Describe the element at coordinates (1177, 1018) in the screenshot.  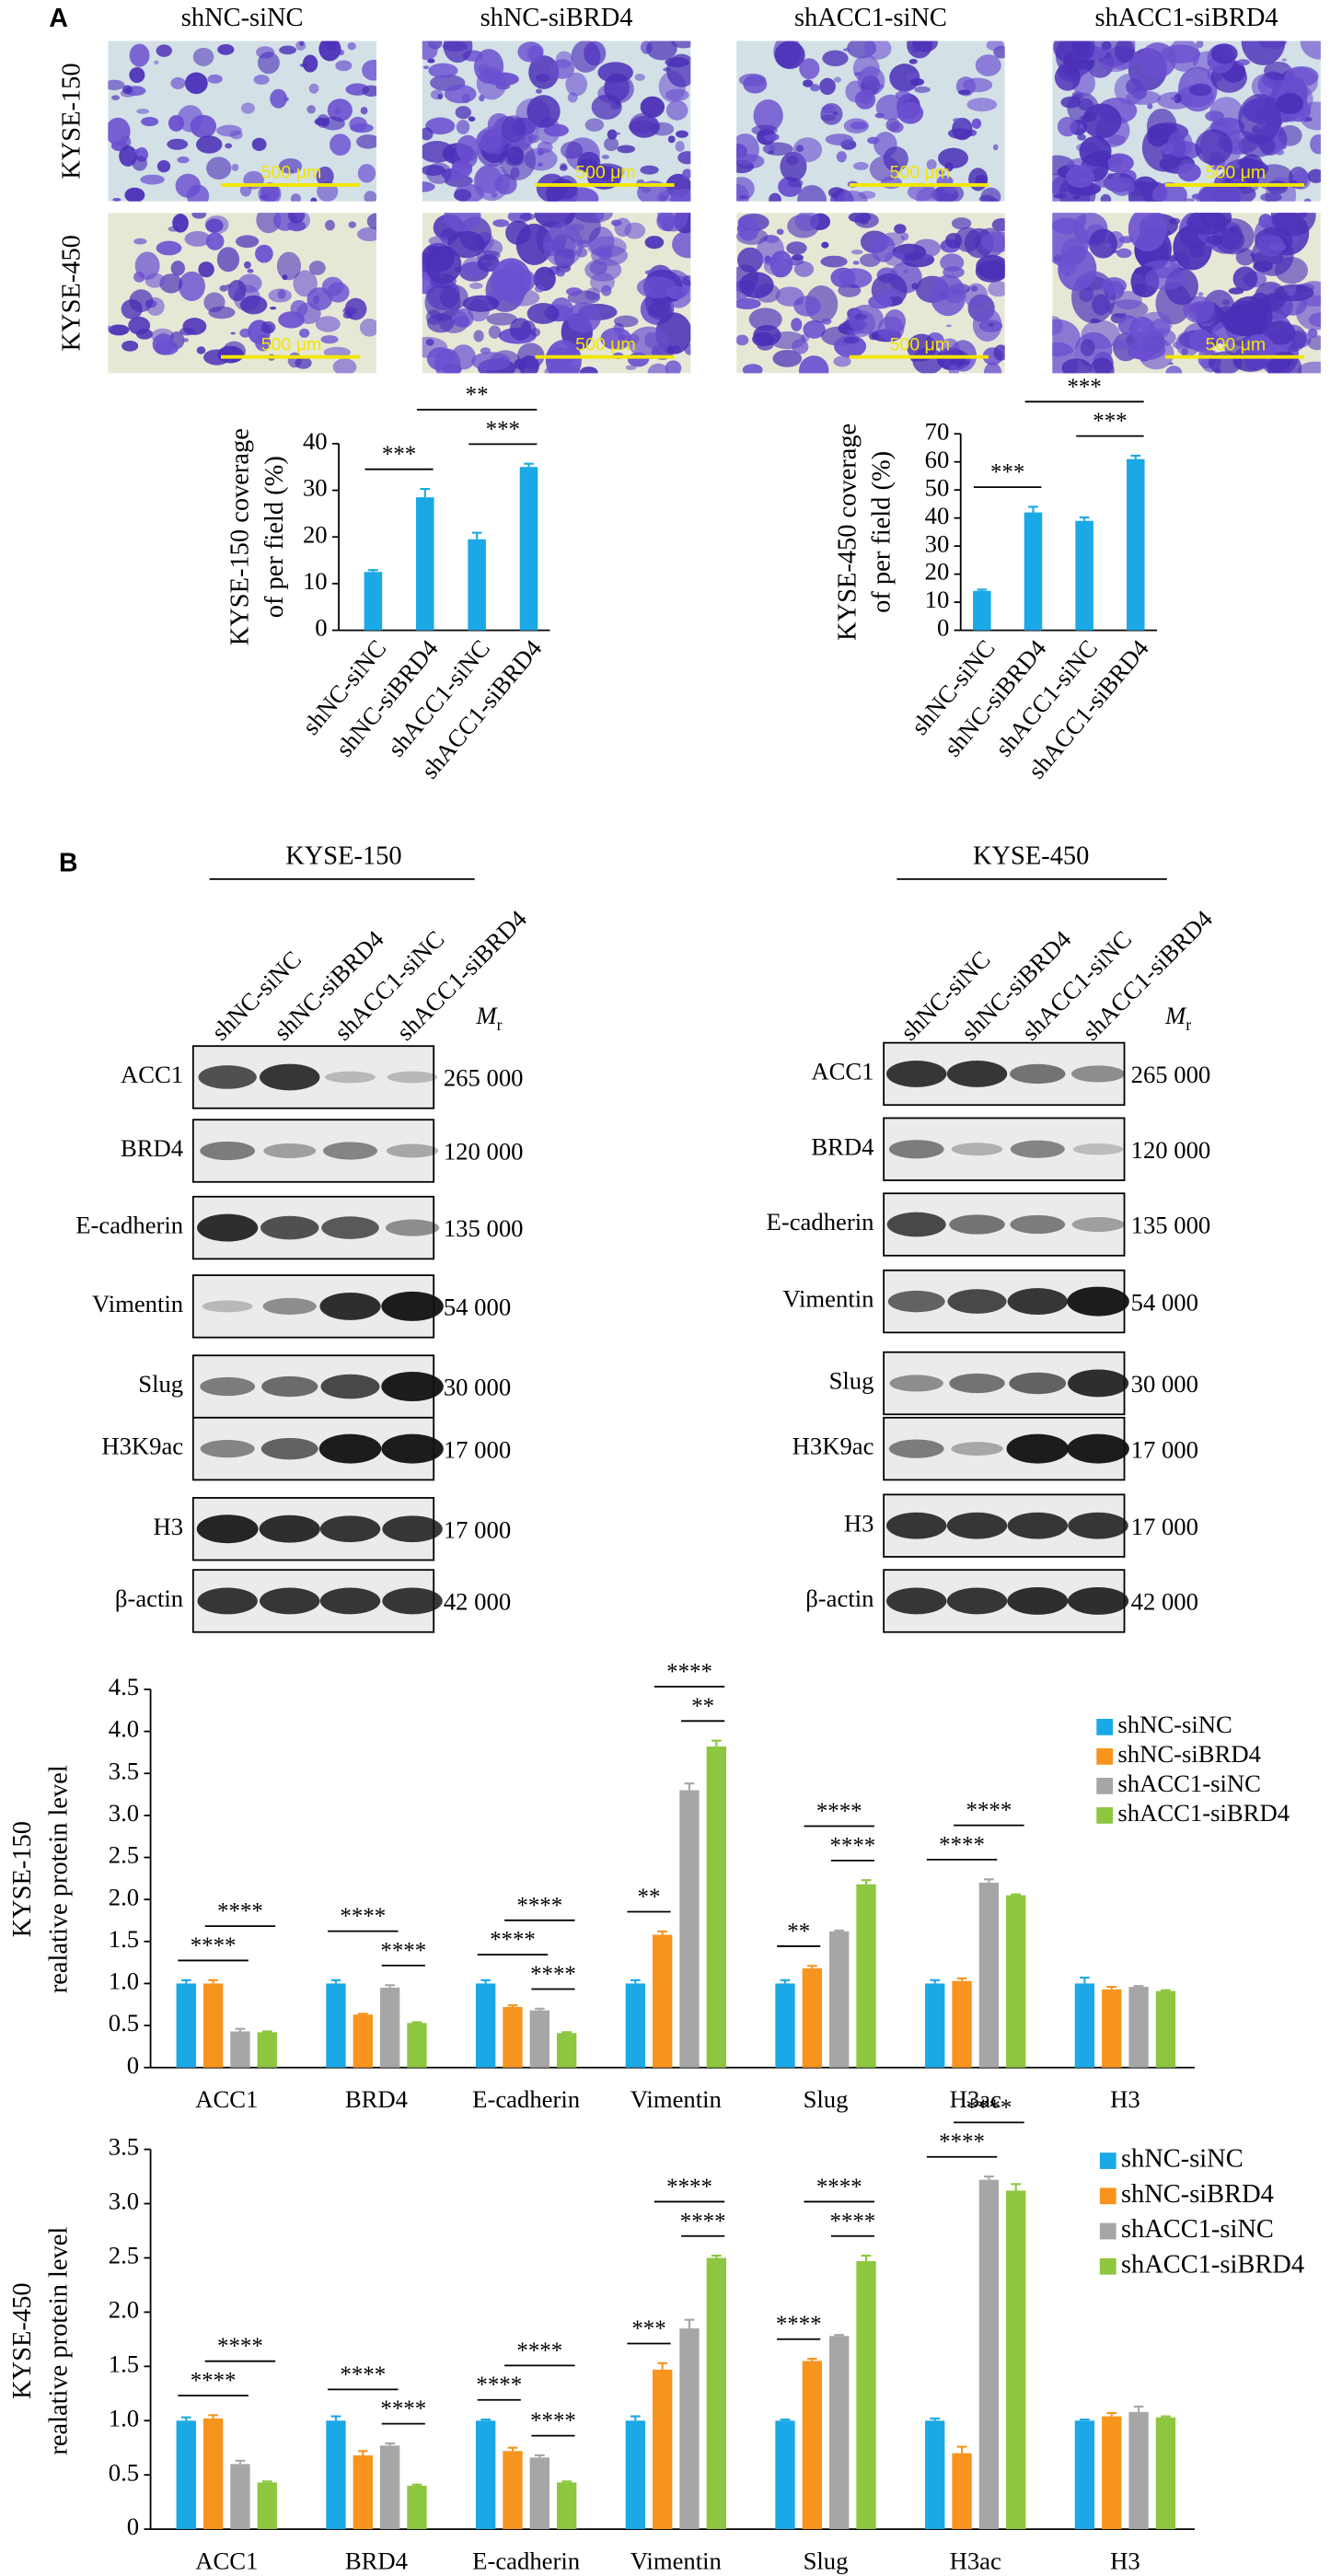
I see `mr-label: Mr` at that location.